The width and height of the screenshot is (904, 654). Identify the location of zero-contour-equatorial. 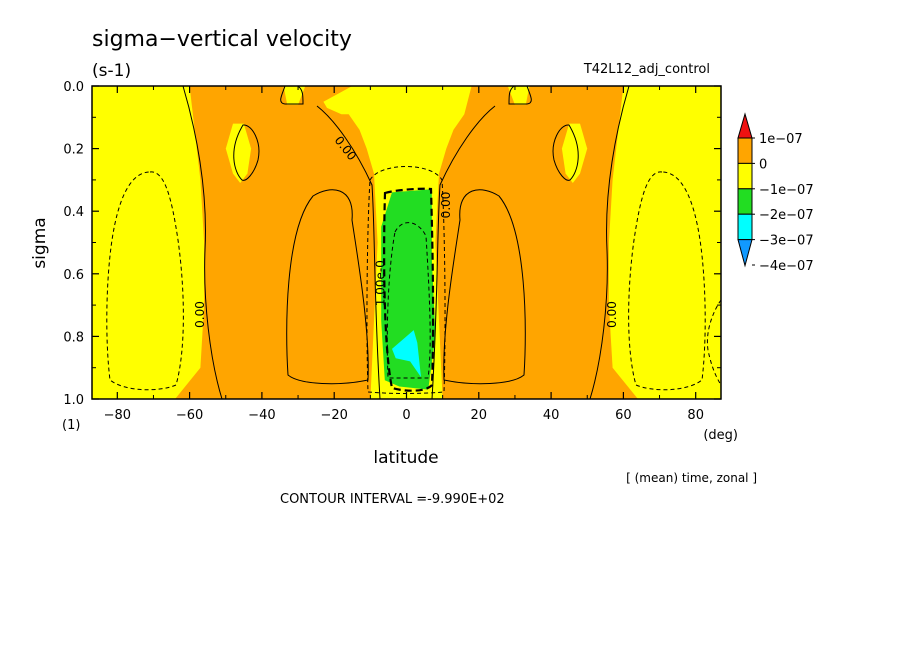
(348, 252).